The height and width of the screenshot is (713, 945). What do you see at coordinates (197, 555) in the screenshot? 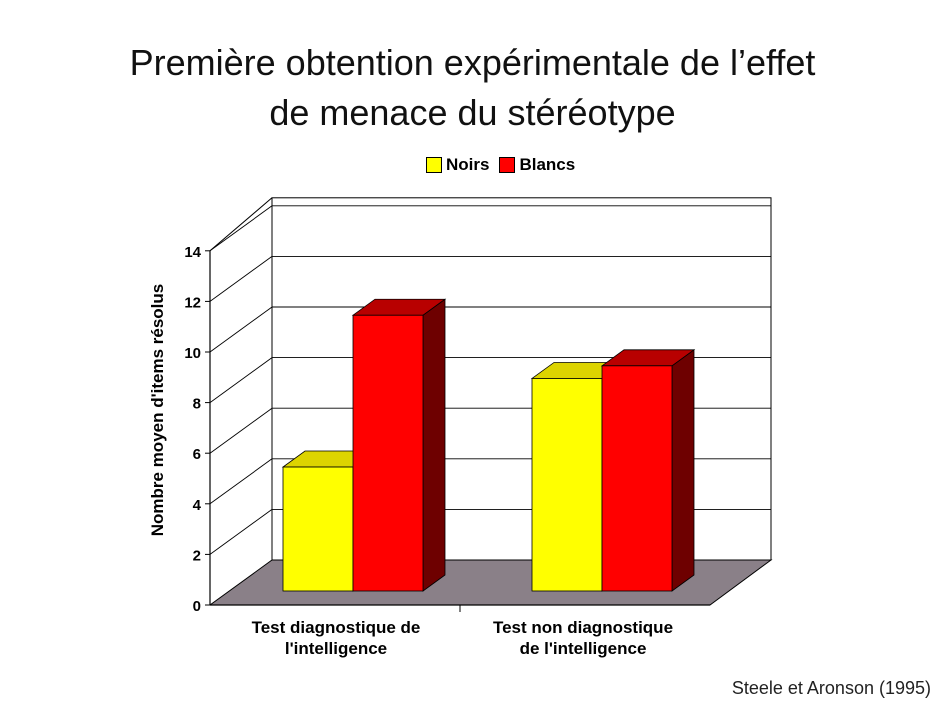
I see `y-tick-label-1: 2` at bounding box center [197, 555].